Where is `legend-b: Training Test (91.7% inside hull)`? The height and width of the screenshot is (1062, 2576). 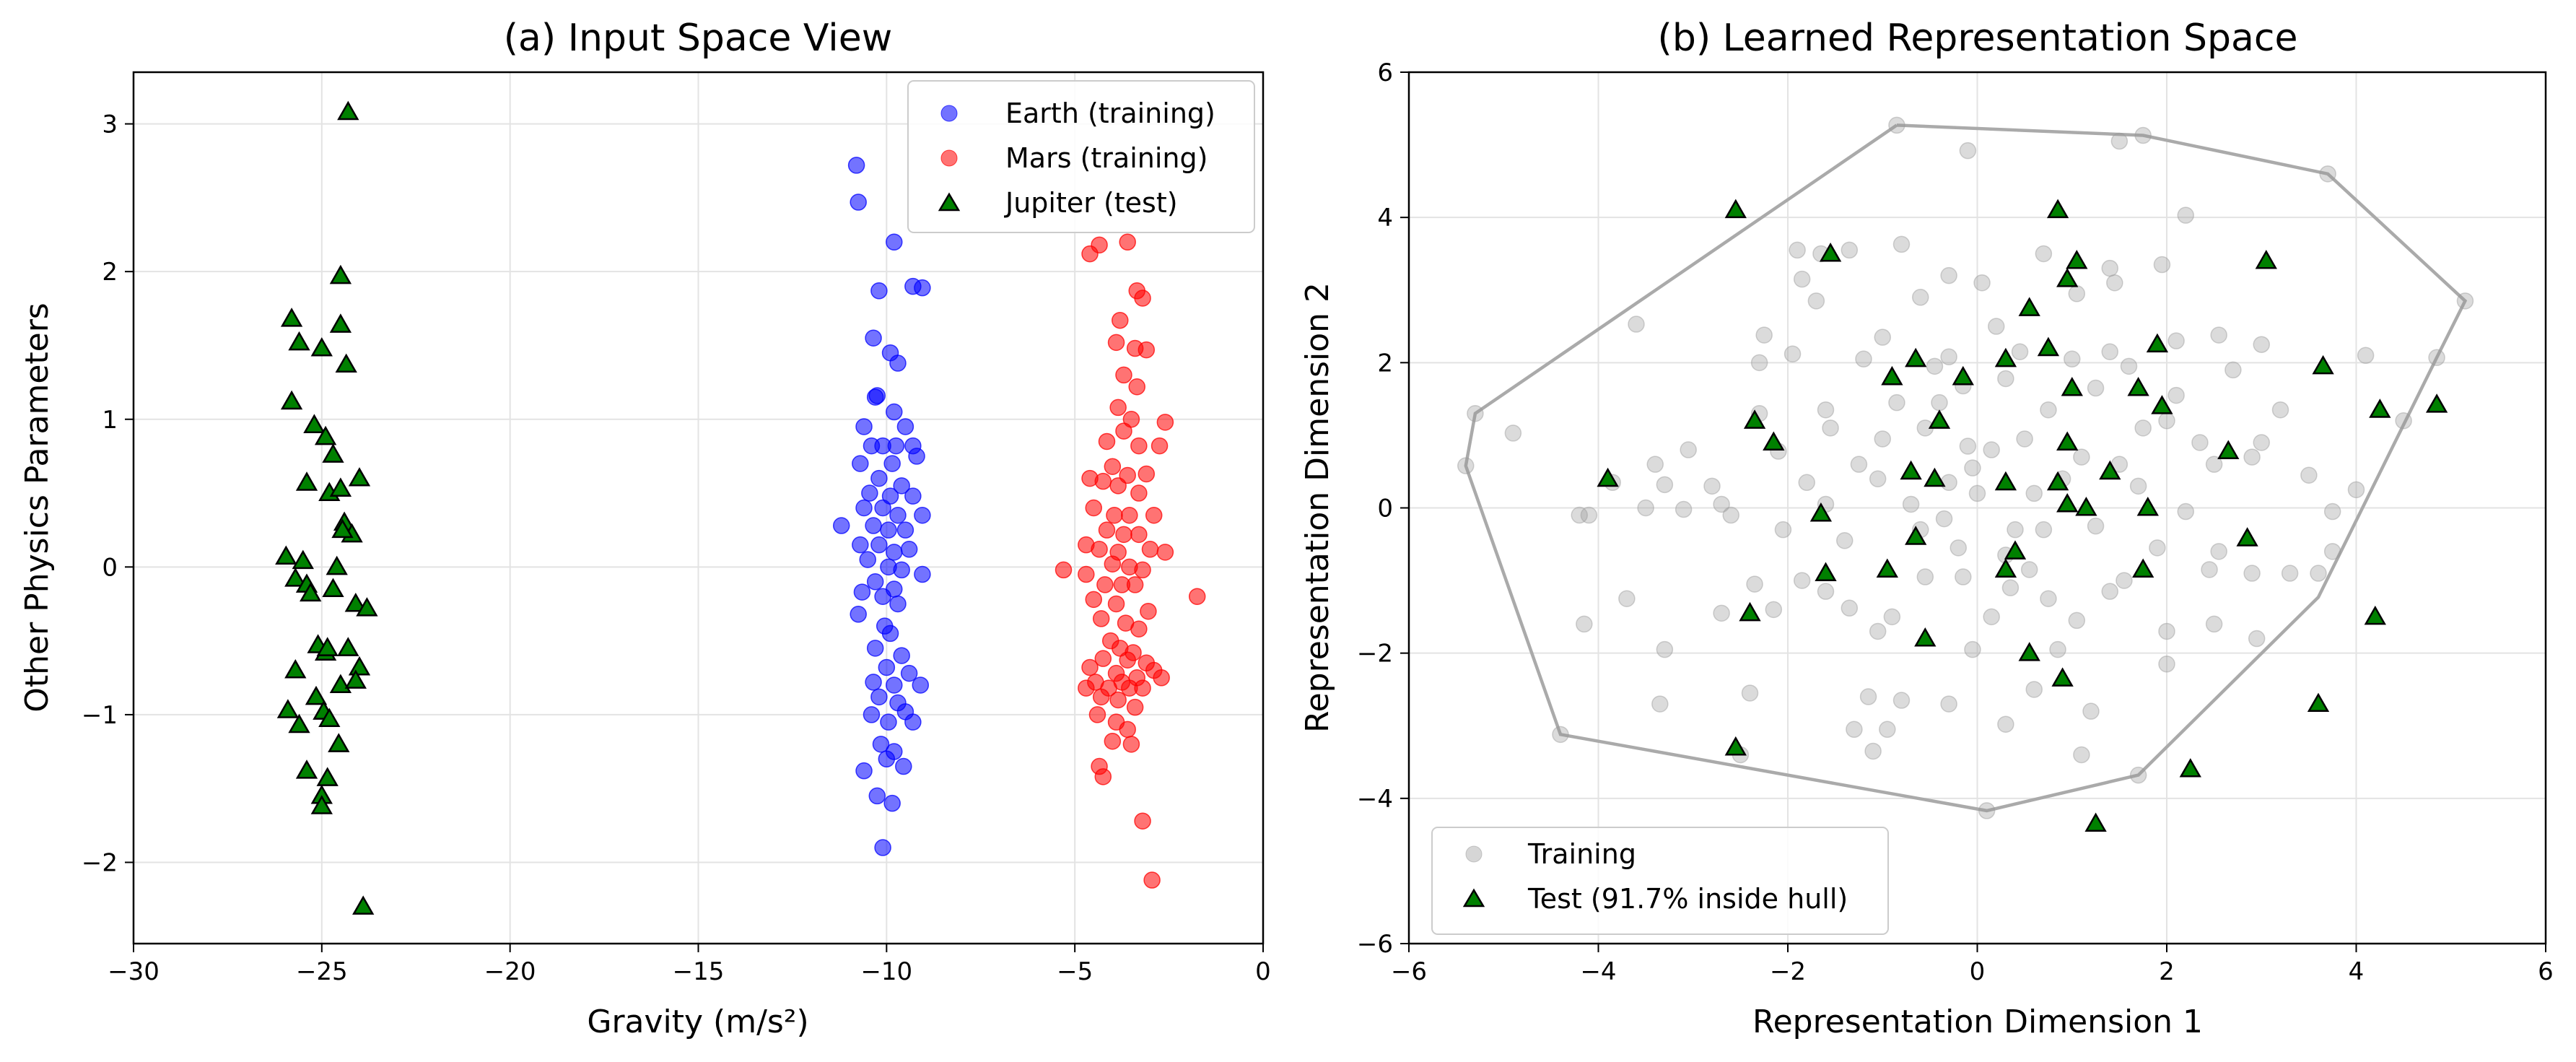
legend-b: Training Test (91.7% inside hull) is located at coordinates (1660, 881).